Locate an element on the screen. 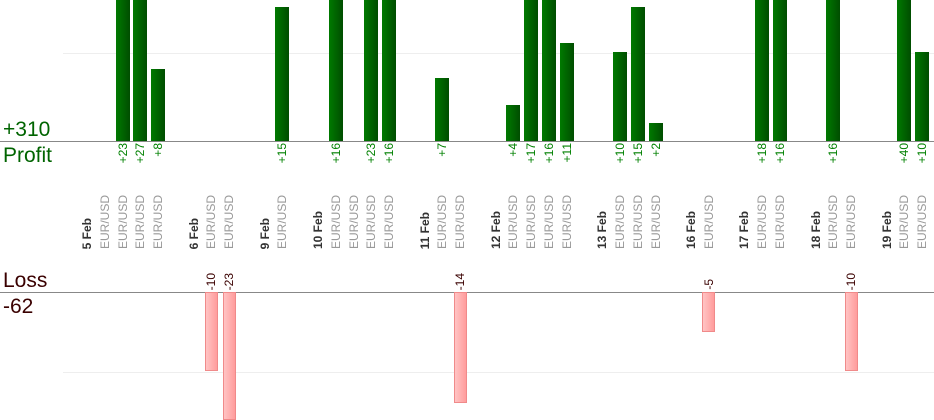  date-label: 17 Feb is located at coordinates (744, 229).